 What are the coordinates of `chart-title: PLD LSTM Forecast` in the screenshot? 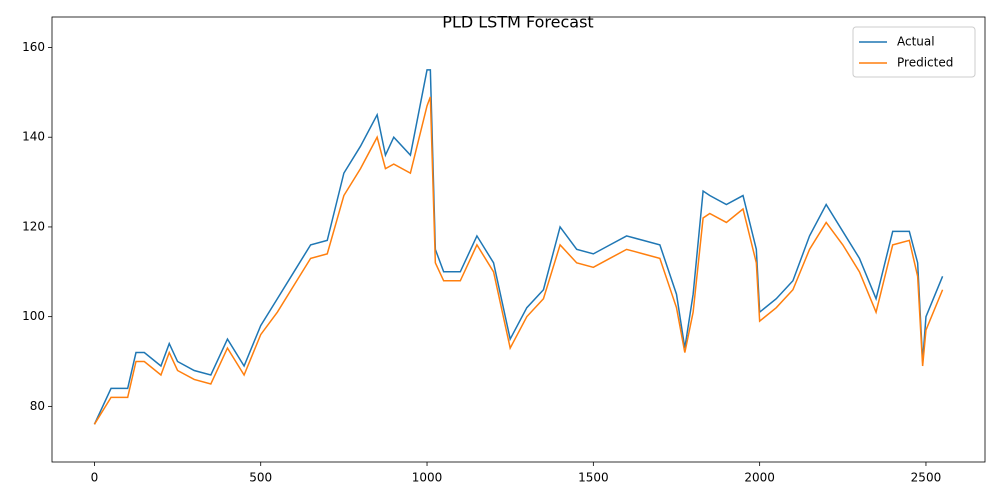 It's located at (517, 22).